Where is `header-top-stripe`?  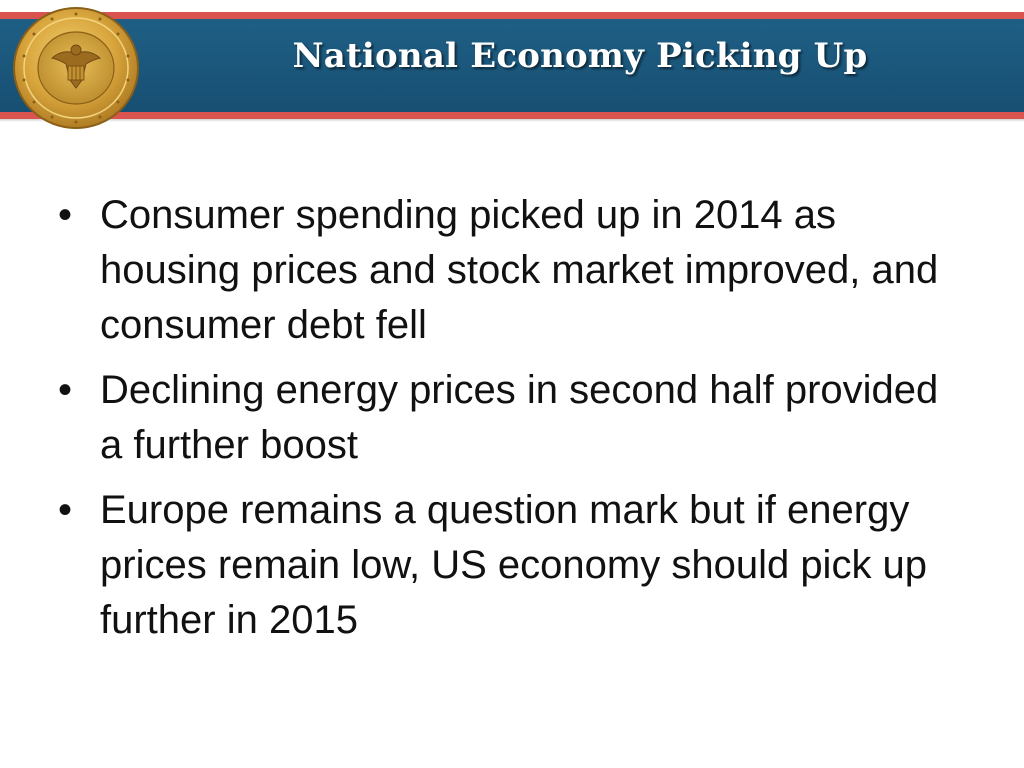
header-top-stripe is located at coordinates (512, 15).